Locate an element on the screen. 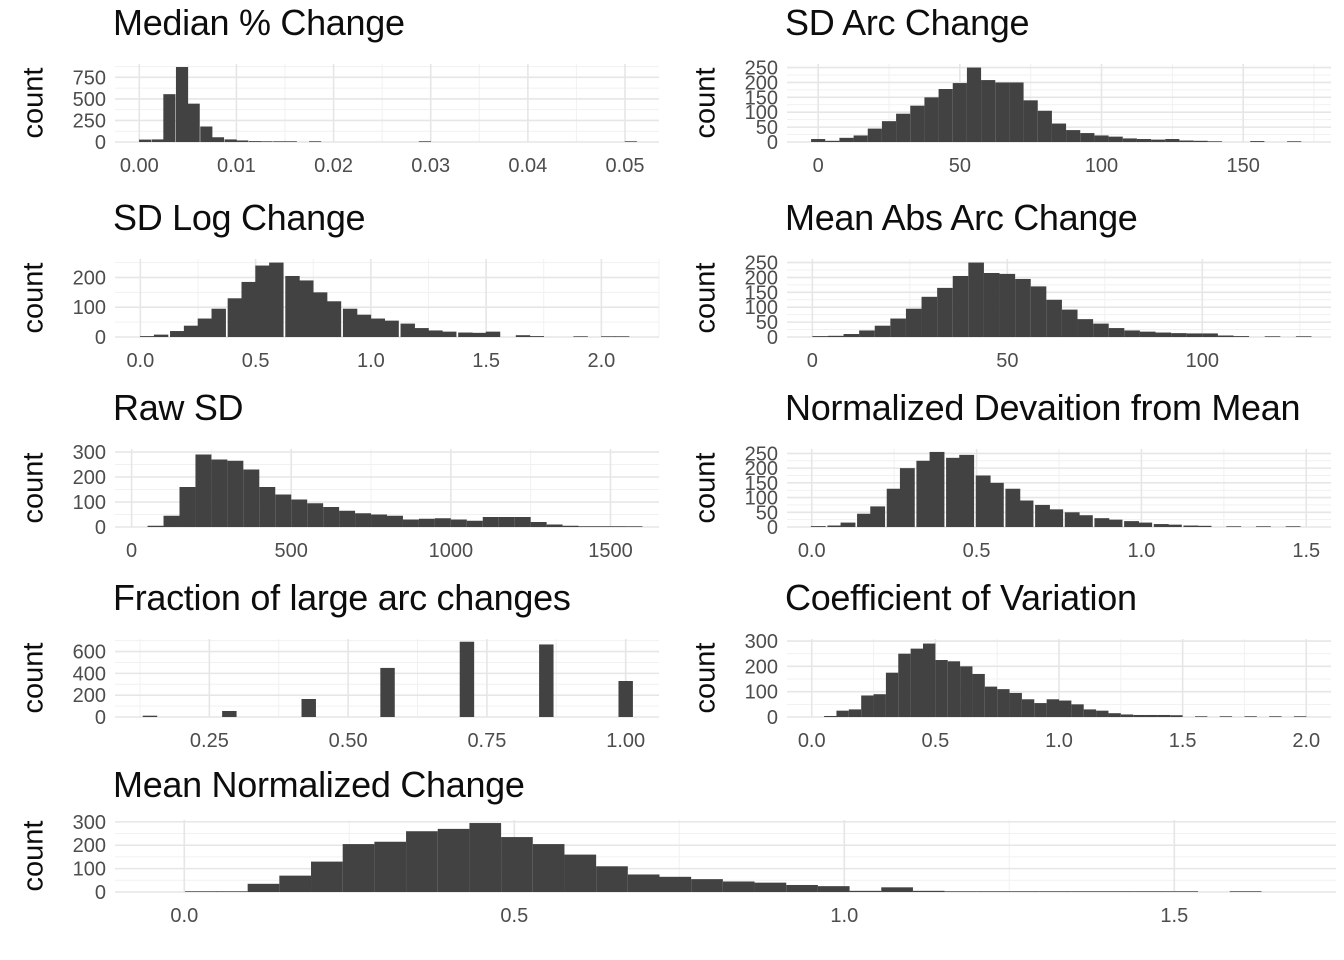  x-tick-label: 0.00 is located at coordinates (139, 166).